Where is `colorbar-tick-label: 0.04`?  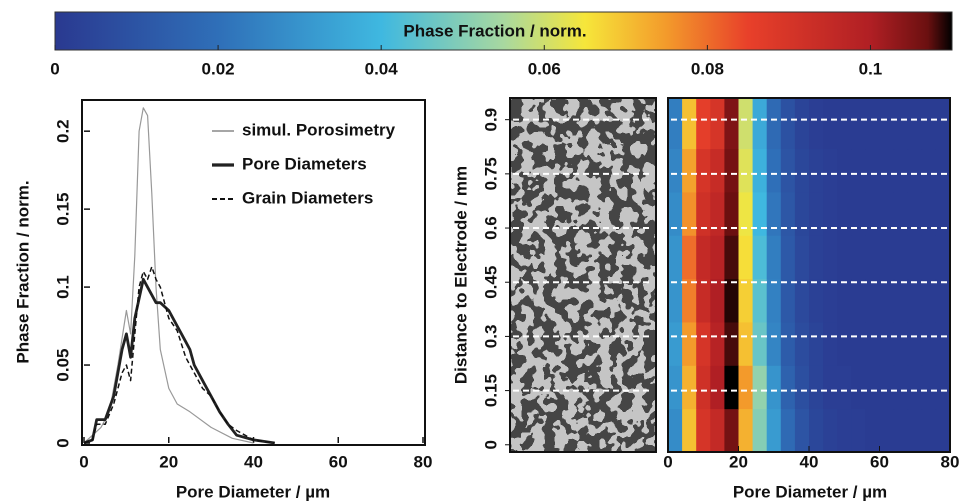
colorbar-tick-label: 0.04 is located at coordinates (382, 68).